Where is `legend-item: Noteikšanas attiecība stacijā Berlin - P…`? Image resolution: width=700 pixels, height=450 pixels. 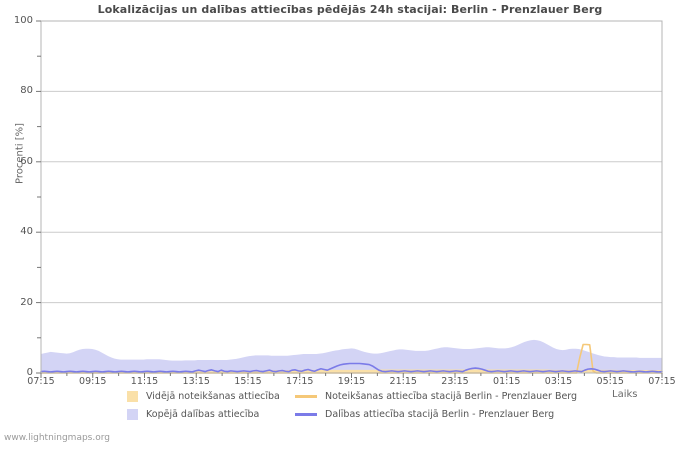
legend-item: Noteikšanas attiecība stacijā Berlin - P… is located at coordinates (436, 396).